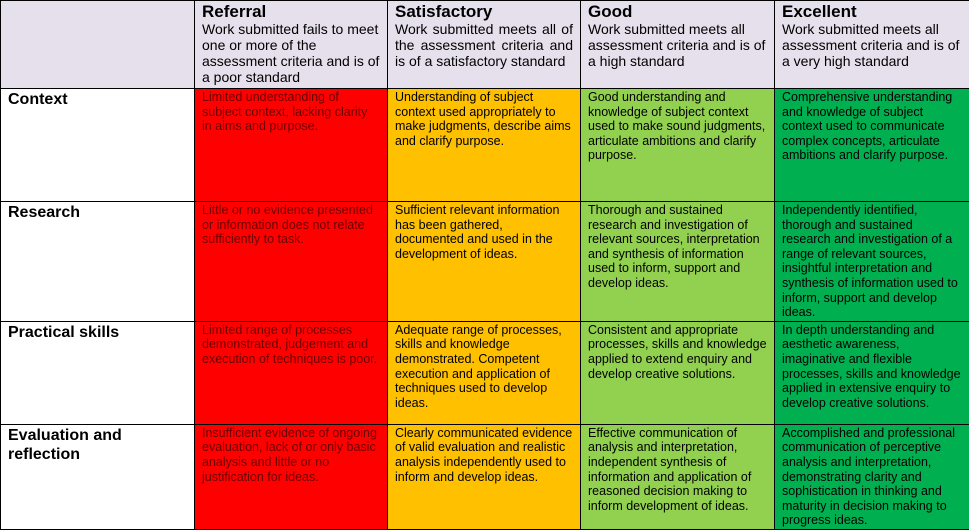 This screenshot has height=530, width=969. What do you see at coordinates (484, 12) in the screenshot?
I see `level-name: Satisfactory` at bounding box center [484, 12].